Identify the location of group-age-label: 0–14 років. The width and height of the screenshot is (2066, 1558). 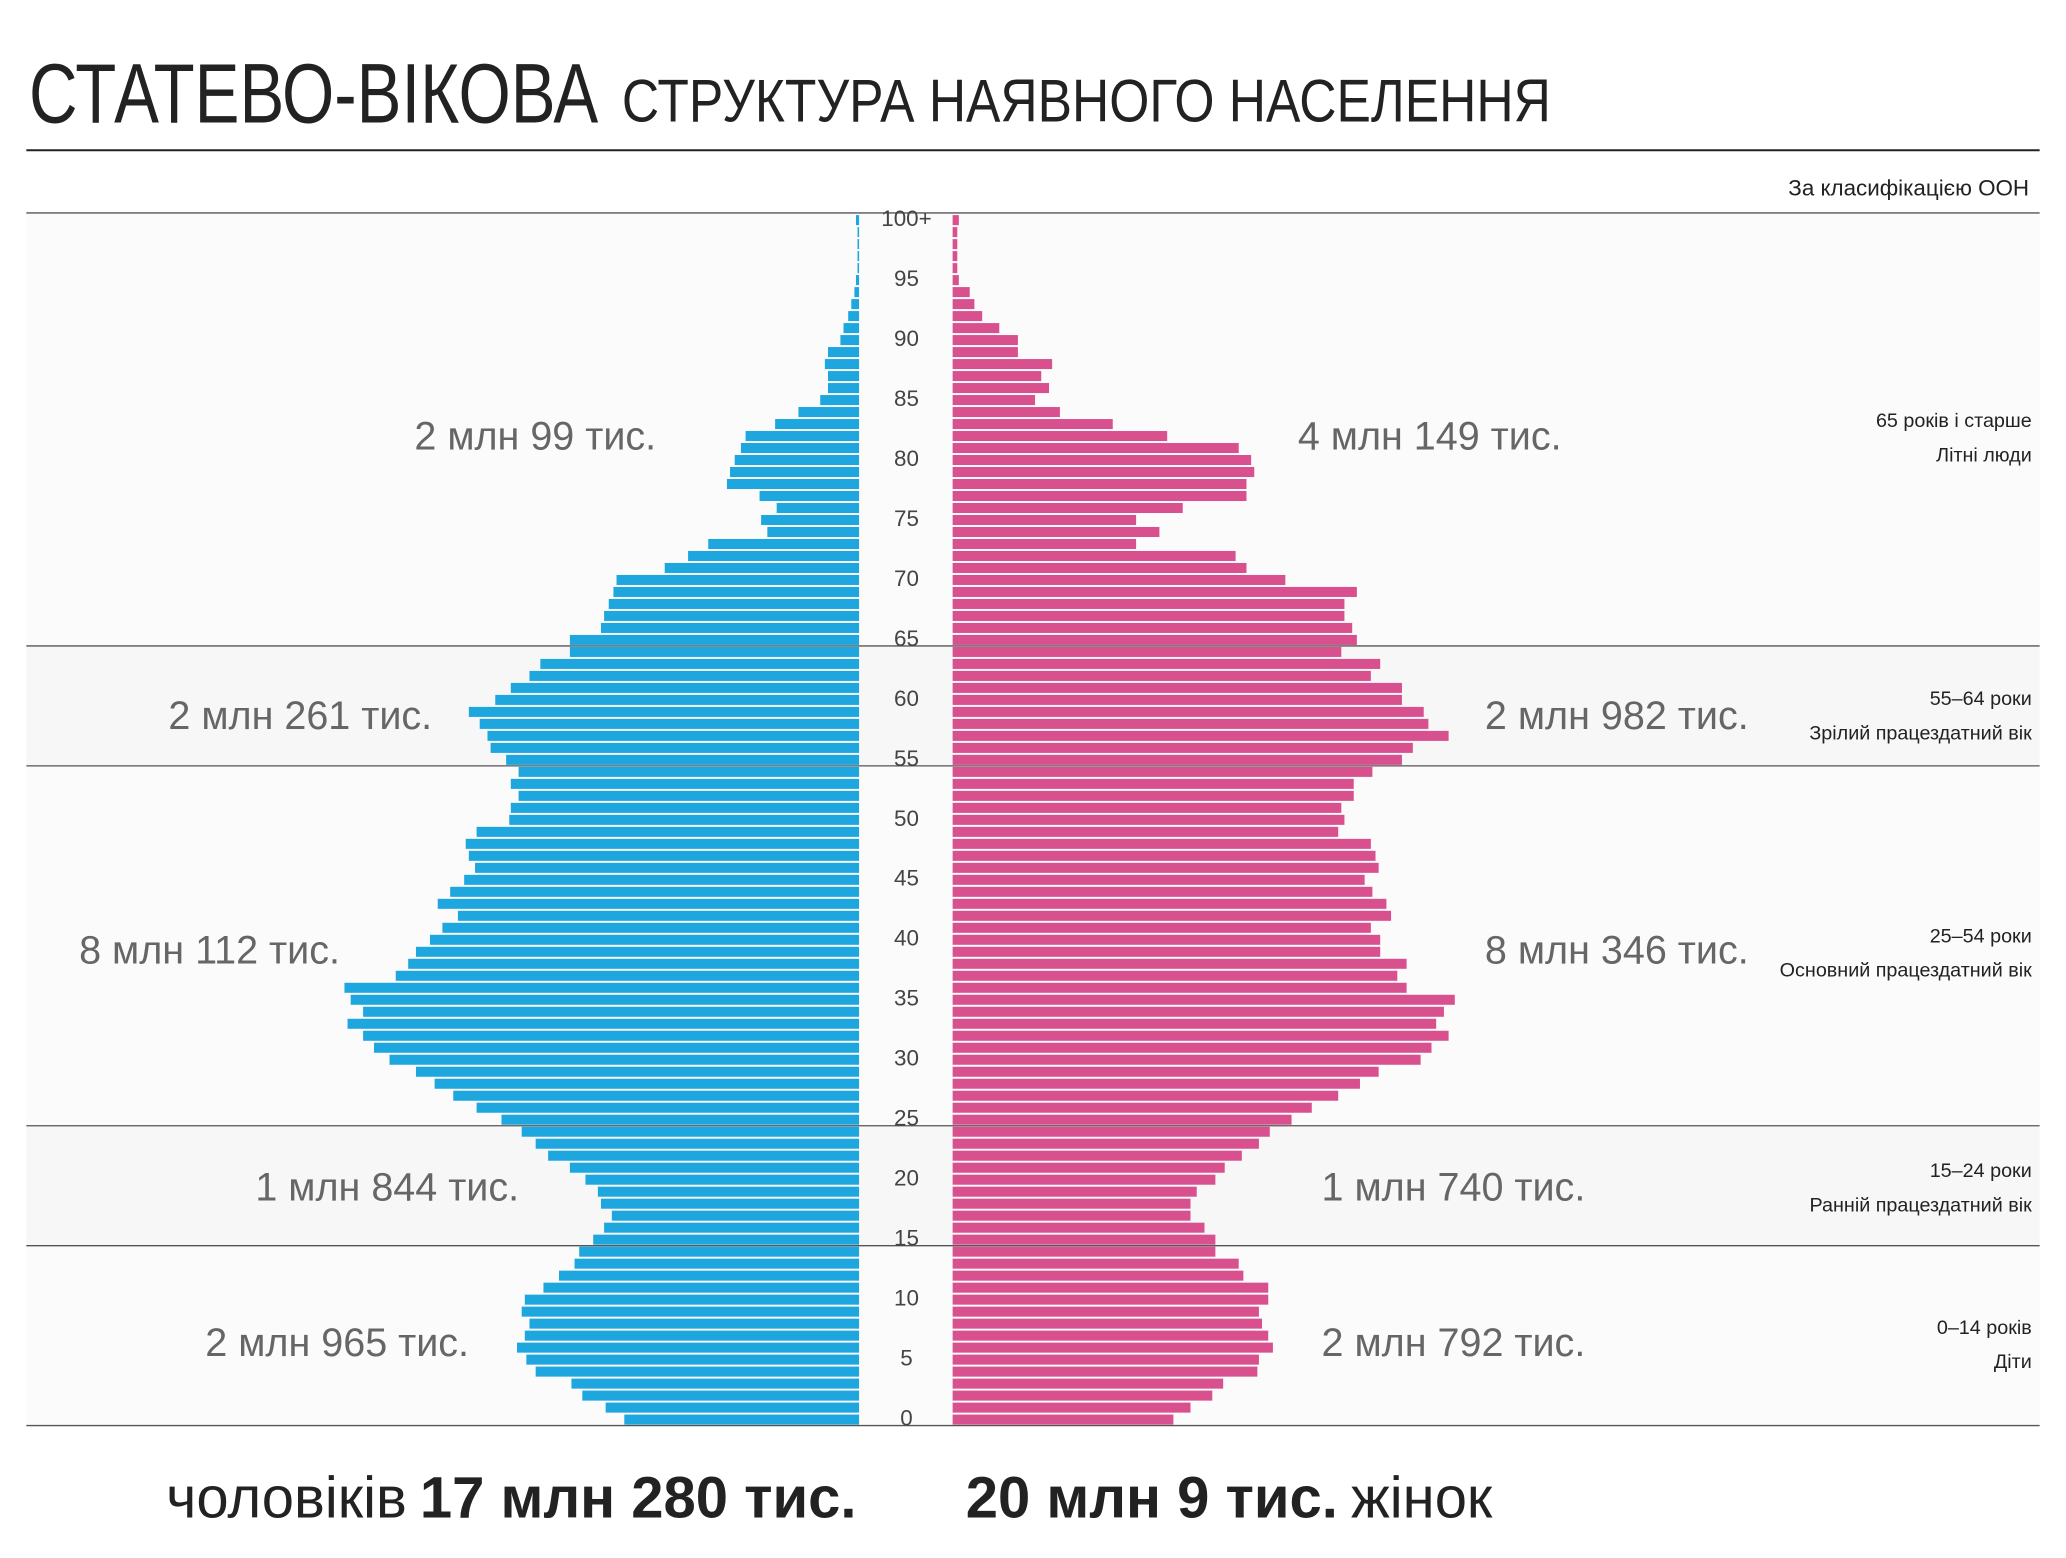
(1984, 1328).